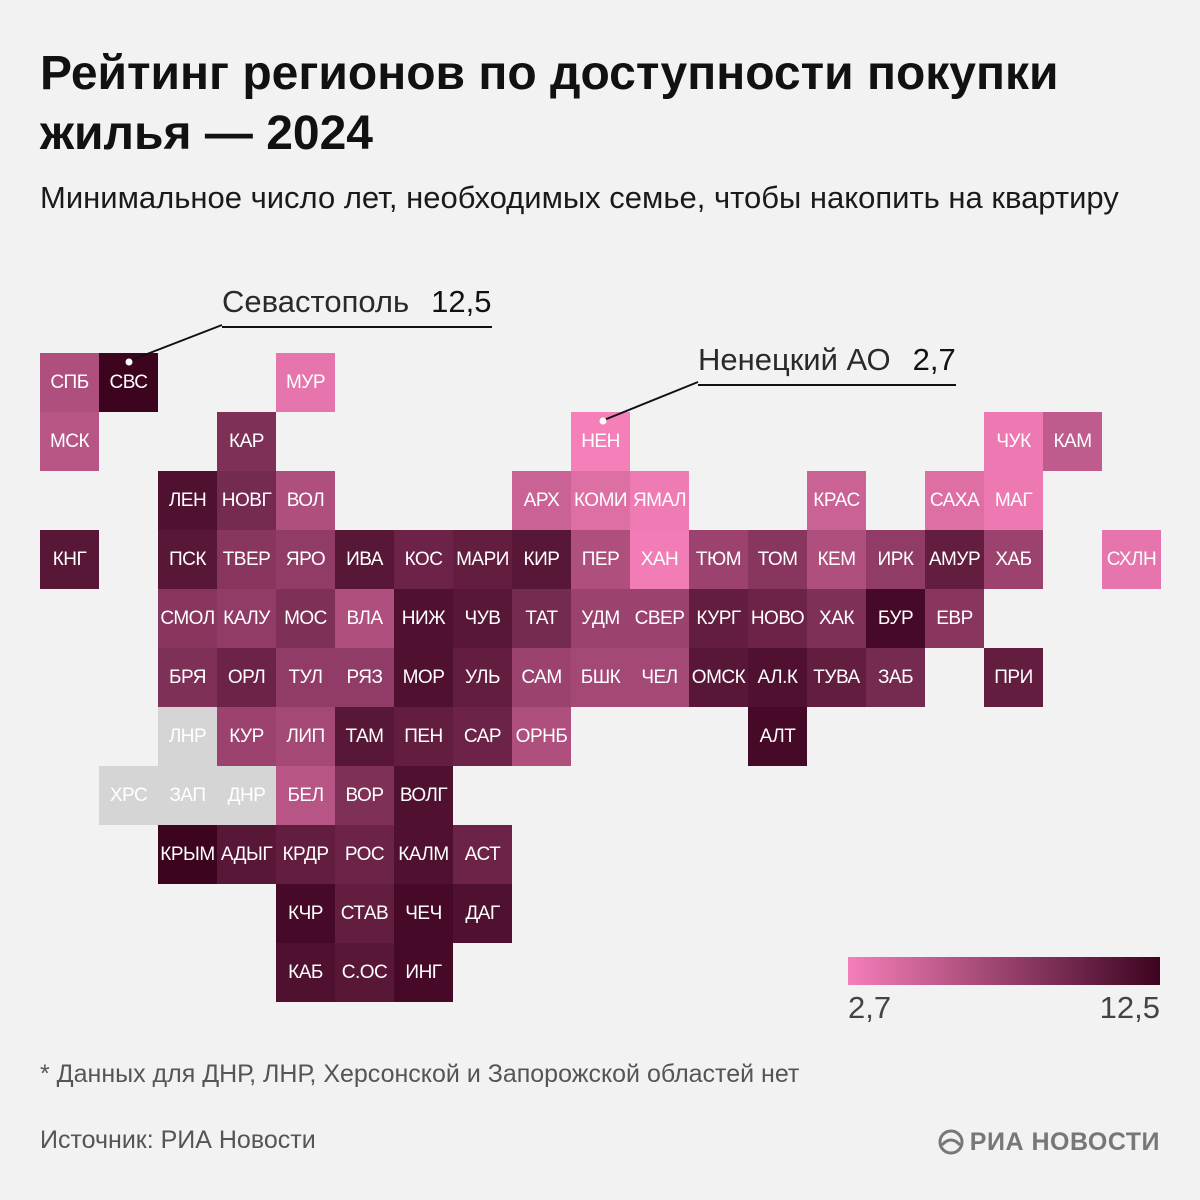  What do you see at coordinates (423, 913) in the screenshot?
I see `region-tile-чеч: ЧЕЧ` at bounding box center [423, 913].